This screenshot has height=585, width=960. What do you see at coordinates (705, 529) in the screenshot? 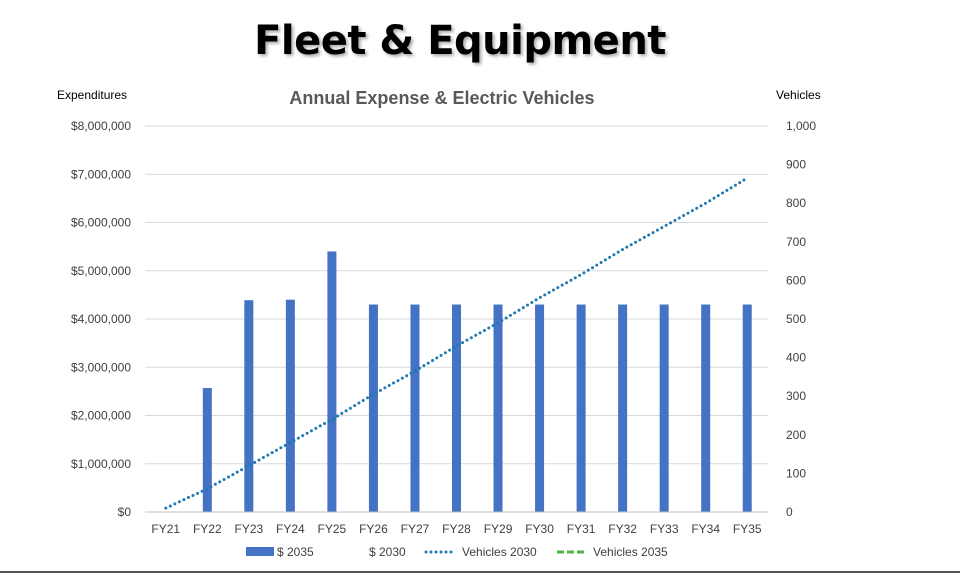
I see `x-tick-label: FY34` at bounding box center [705, 529].